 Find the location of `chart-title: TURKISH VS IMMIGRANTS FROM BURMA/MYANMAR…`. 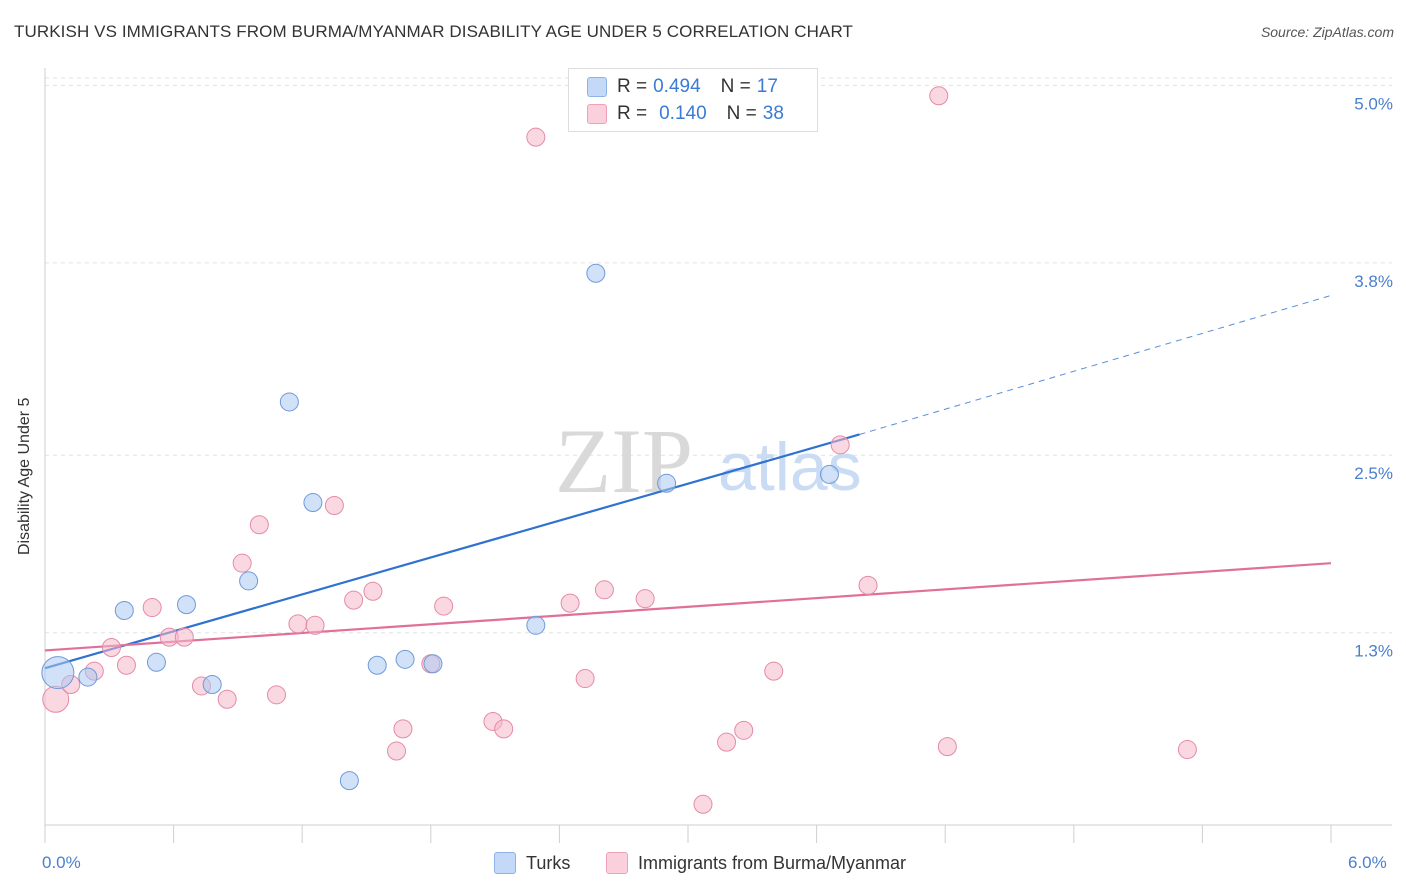

chart-title: TURKISH VS IMMIGRANTS FROM BURMA/MYANMAR… is located at coordinates (433, 31).